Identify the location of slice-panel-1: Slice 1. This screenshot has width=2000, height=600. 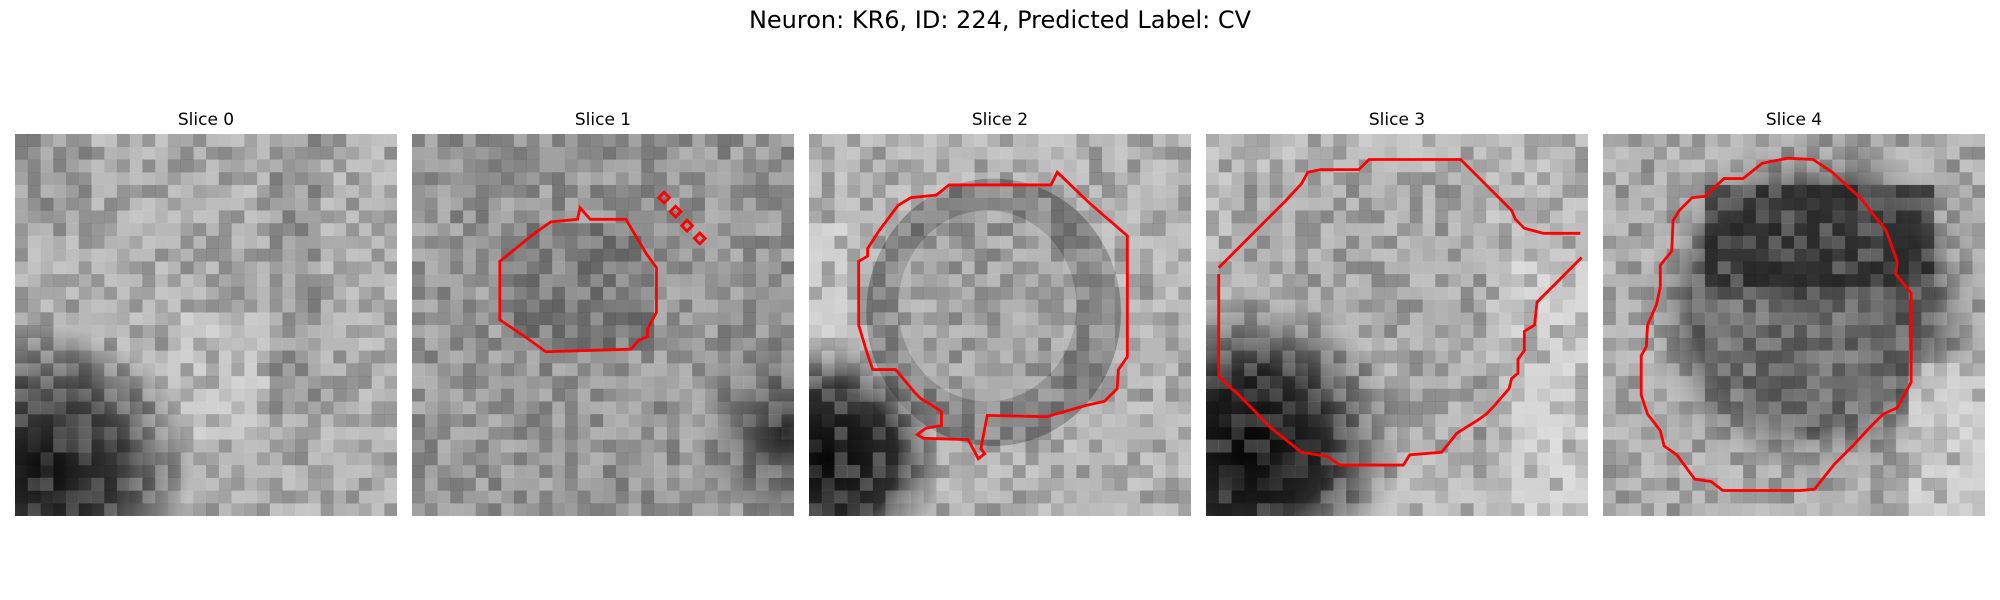
(603, 312).